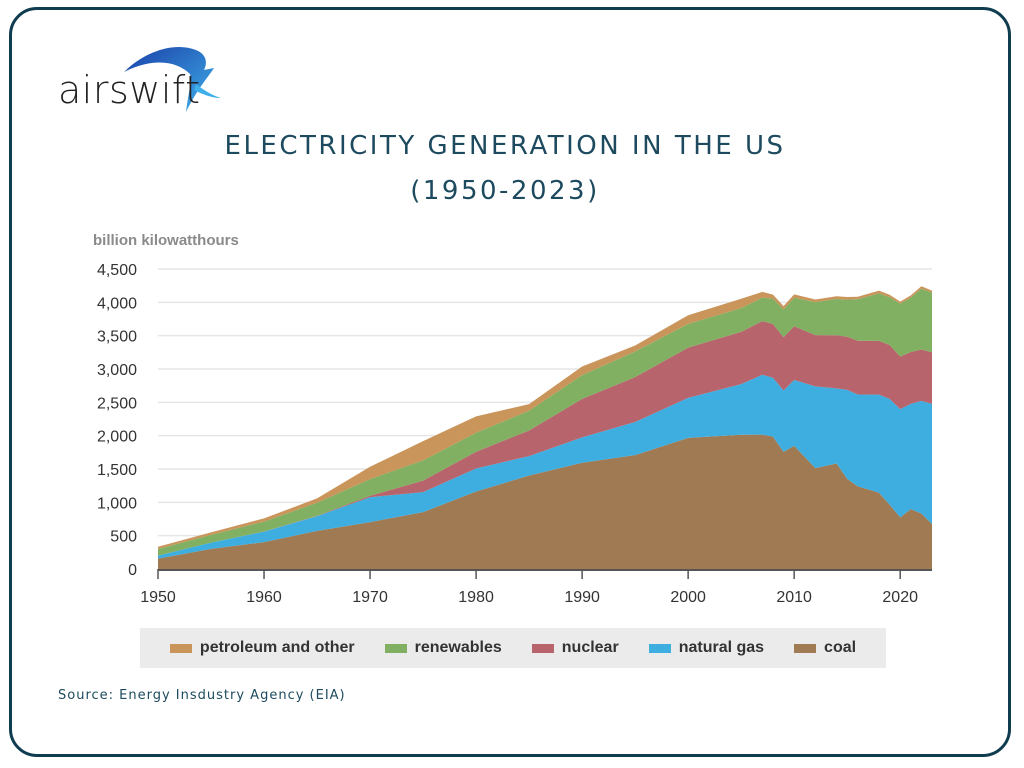 This screenshot has height=768, width=1024. What do you see at coordinates (132, 570) in the screenshot?
I see `y-tick-label: 0` at bounding box center [132, 570].